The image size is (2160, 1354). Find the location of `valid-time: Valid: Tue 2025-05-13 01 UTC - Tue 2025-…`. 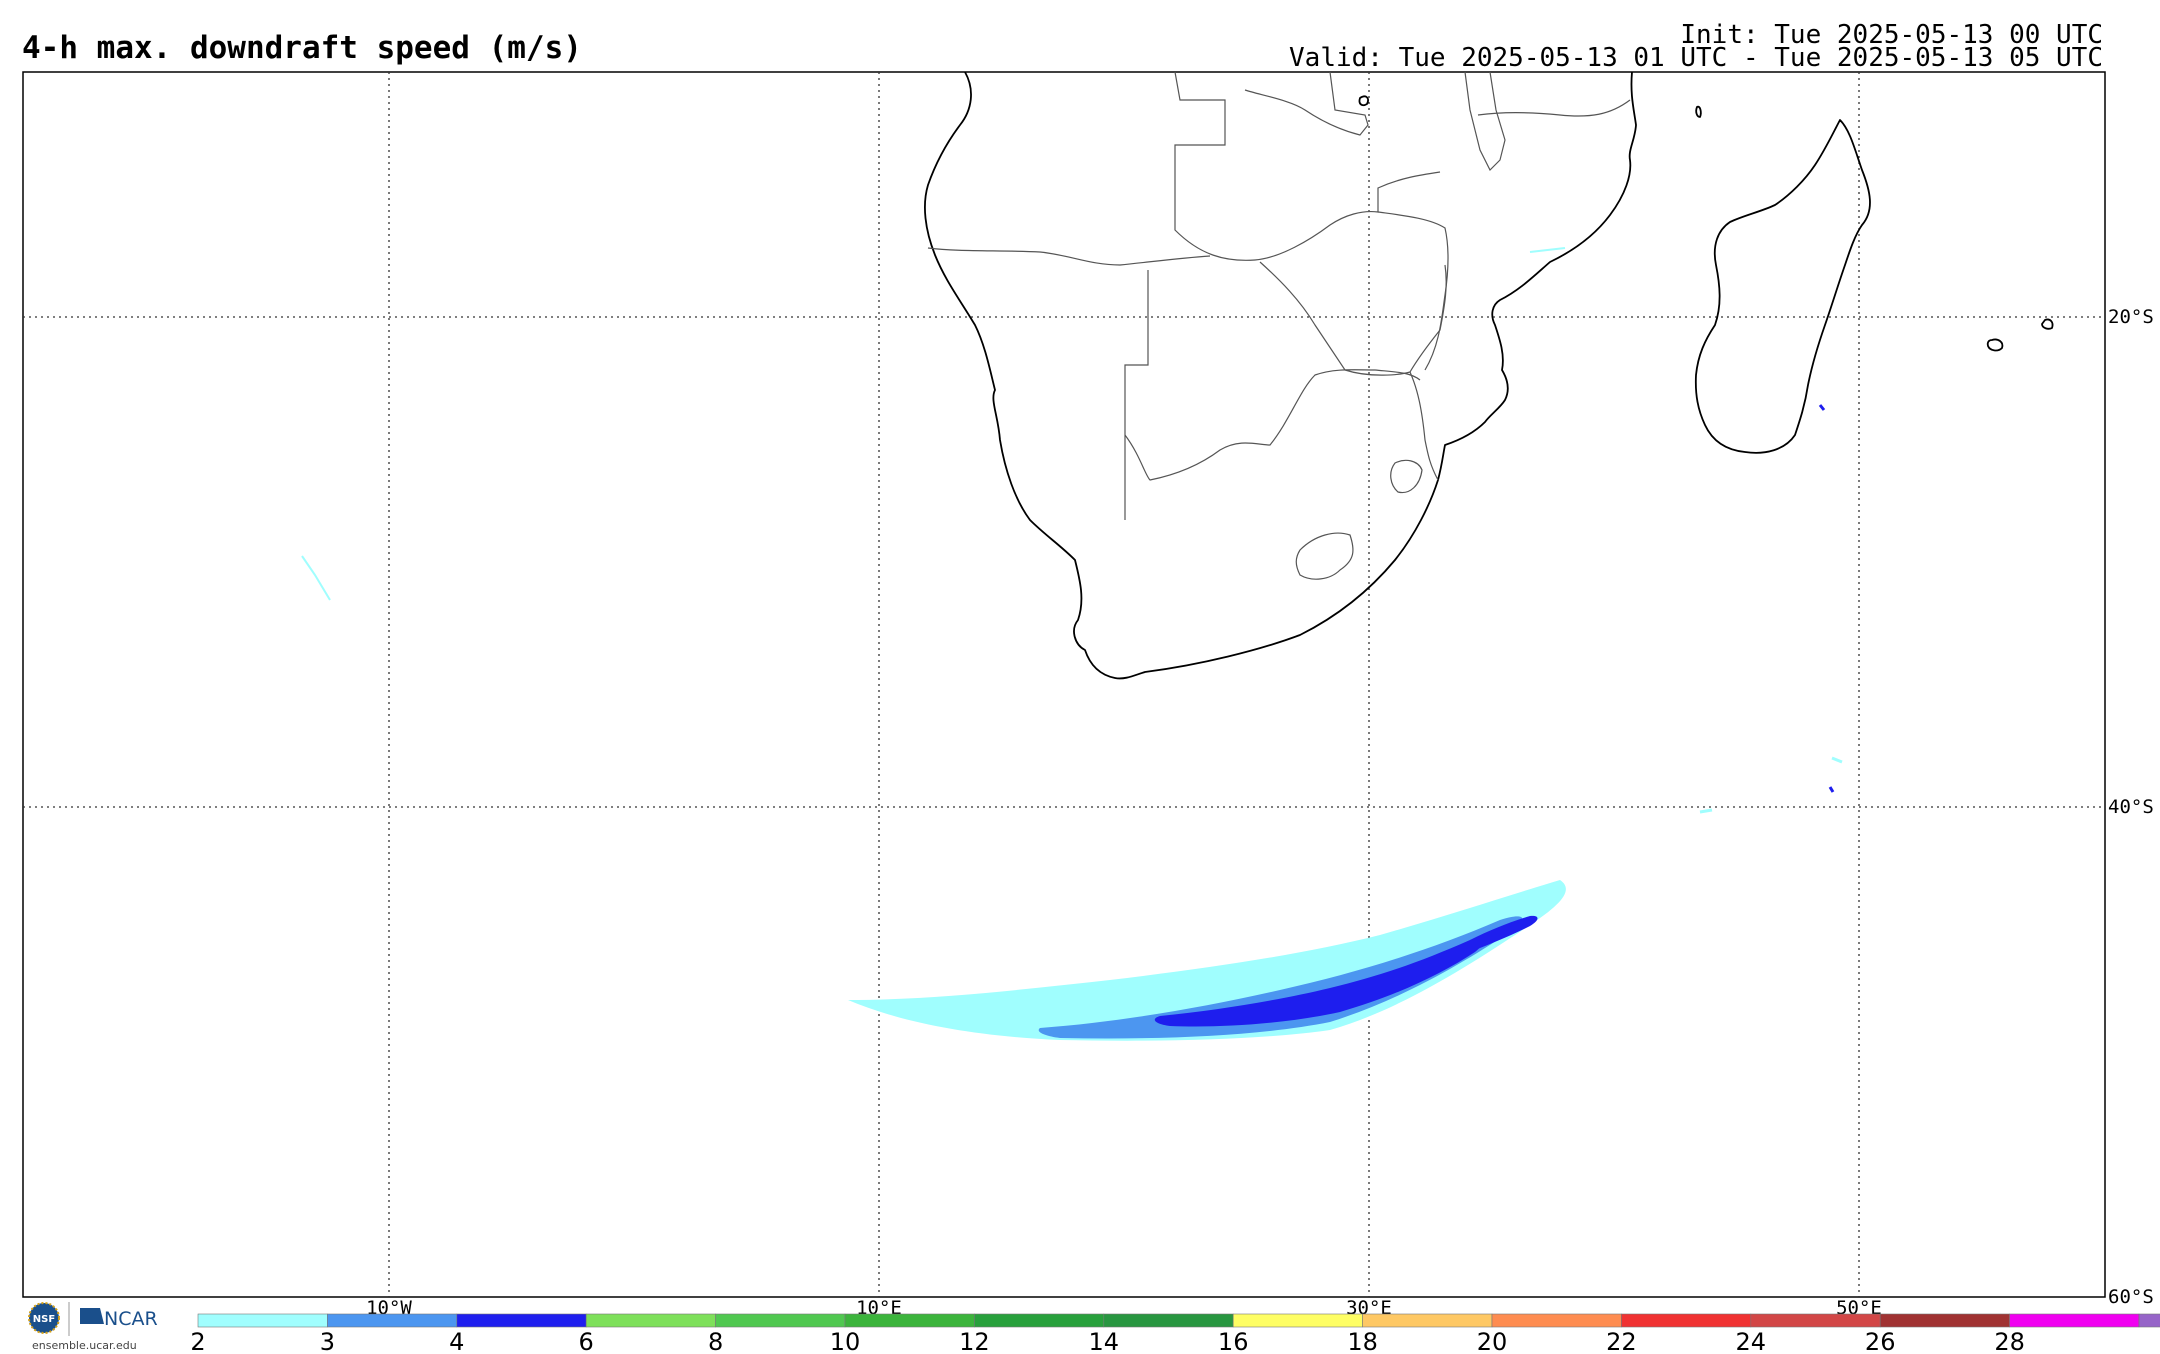

valid-time: Valid: Tue 2025-05-13 01 UTC - Tue 2025-… is located at coordinates (1696, 58).